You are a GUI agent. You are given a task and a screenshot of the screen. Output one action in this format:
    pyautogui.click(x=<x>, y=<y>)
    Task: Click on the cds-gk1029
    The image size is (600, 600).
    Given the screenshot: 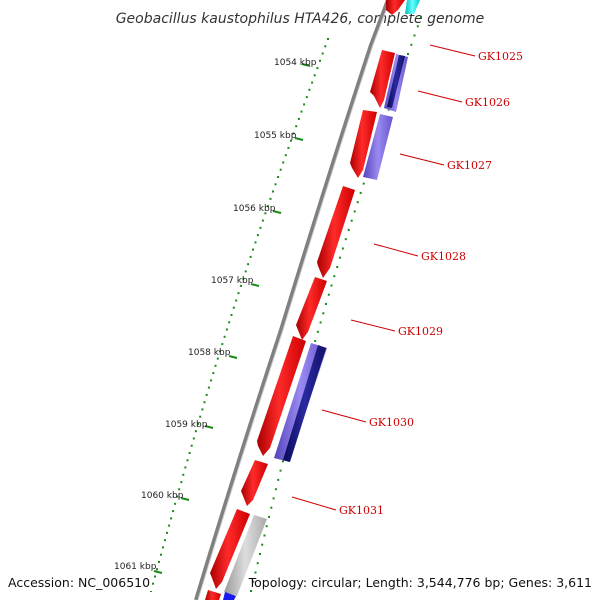 What is the action you would take?
    pyautogui.click(x=311, y=308)
    